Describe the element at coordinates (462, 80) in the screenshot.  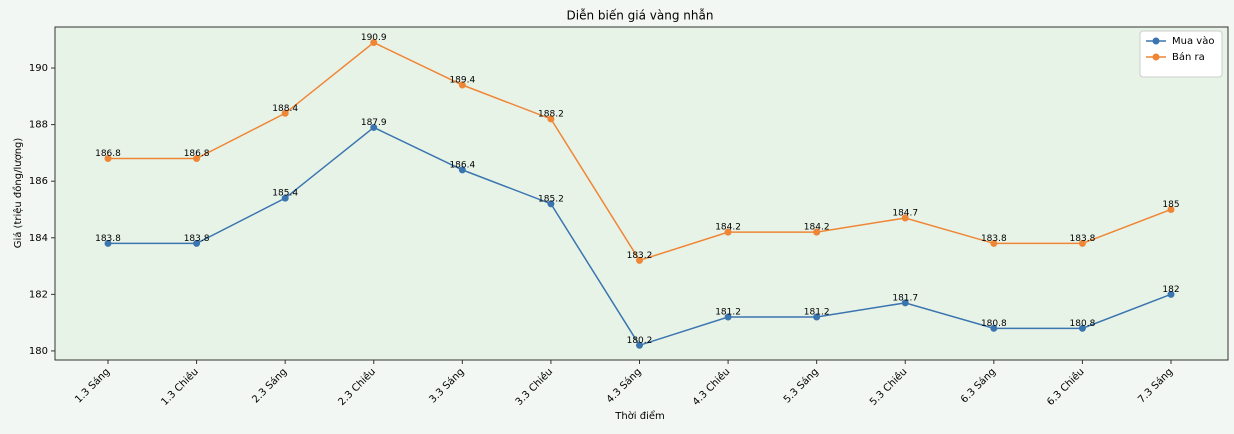
I see `data-label: 189.4` at that location.